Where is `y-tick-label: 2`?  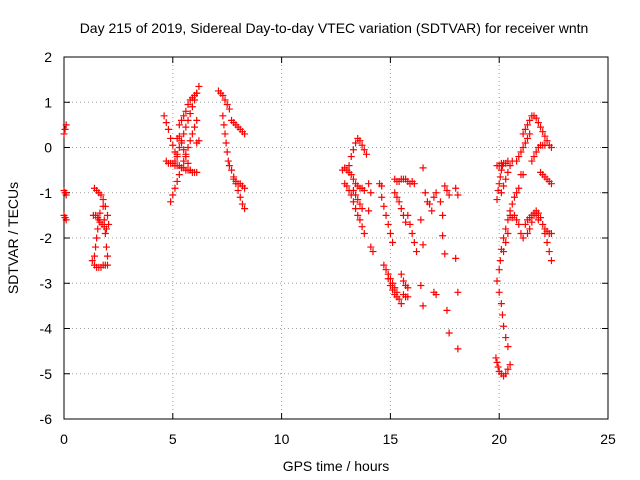
y-tick-label: 2 is located at coordinates (48, 57).